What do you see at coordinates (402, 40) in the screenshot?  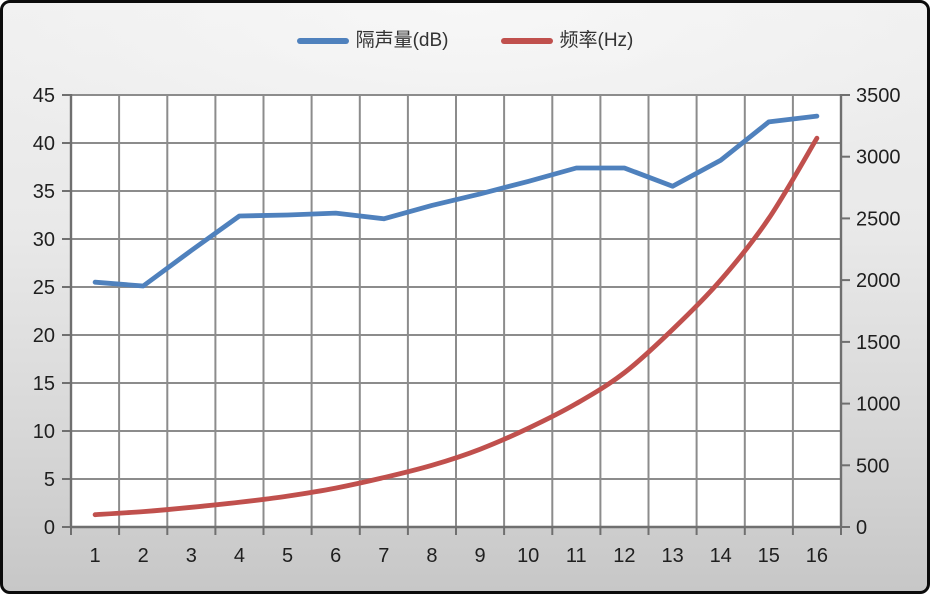 I see `legend-label-sound-insulation: 隔声量(dB)` at bounding box center [402, 40].